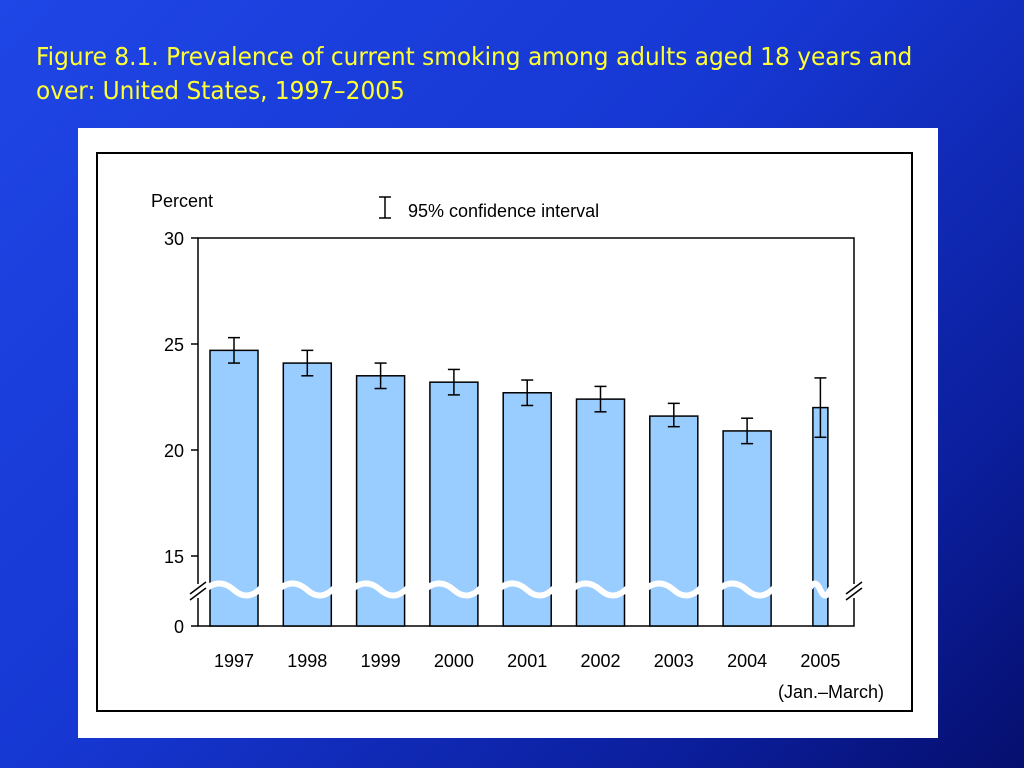 This screenshot has height=768, width=1024. What do you see at coordinates (174, 451) in the screenshot?
I see `y-tick-label: 20` at bounding box center [174, 451].